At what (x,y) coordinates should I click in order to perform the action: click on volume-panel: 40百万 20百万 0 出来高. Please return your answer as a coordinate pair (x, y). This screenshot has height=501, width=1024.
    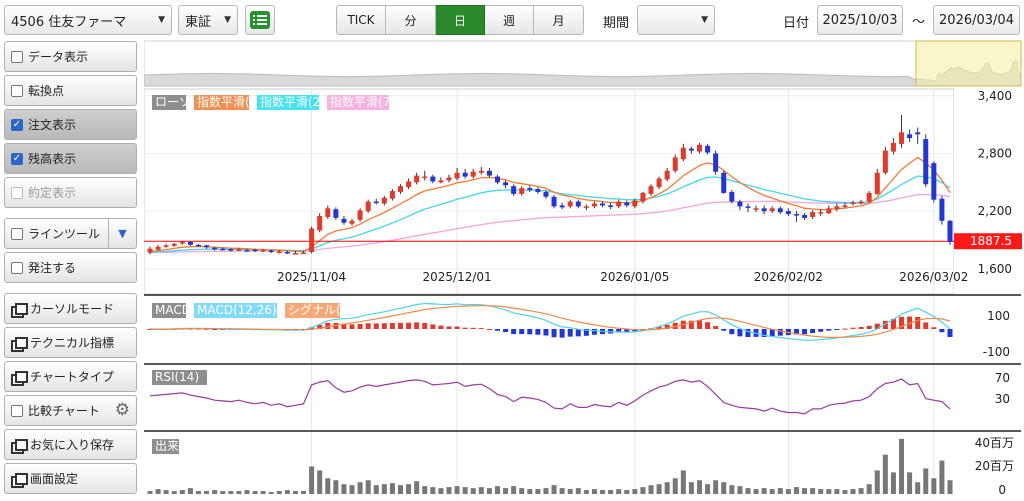
    Looking at the image, I should click on (582, 463).